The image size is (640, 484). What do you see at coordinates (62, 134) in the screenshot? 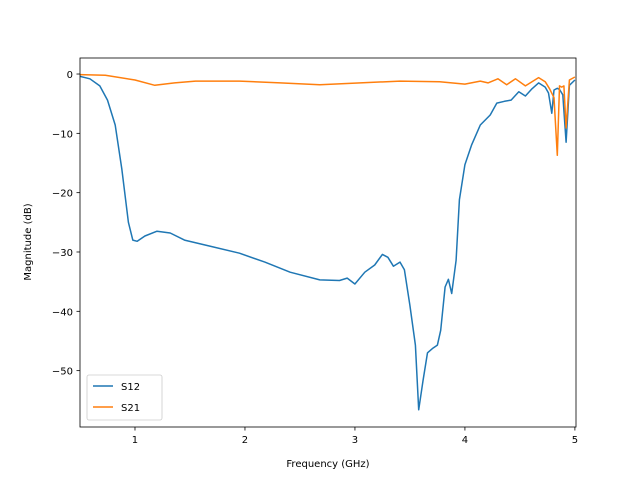
I see `y-tick-label: −10` at bounding box center [62, 134].